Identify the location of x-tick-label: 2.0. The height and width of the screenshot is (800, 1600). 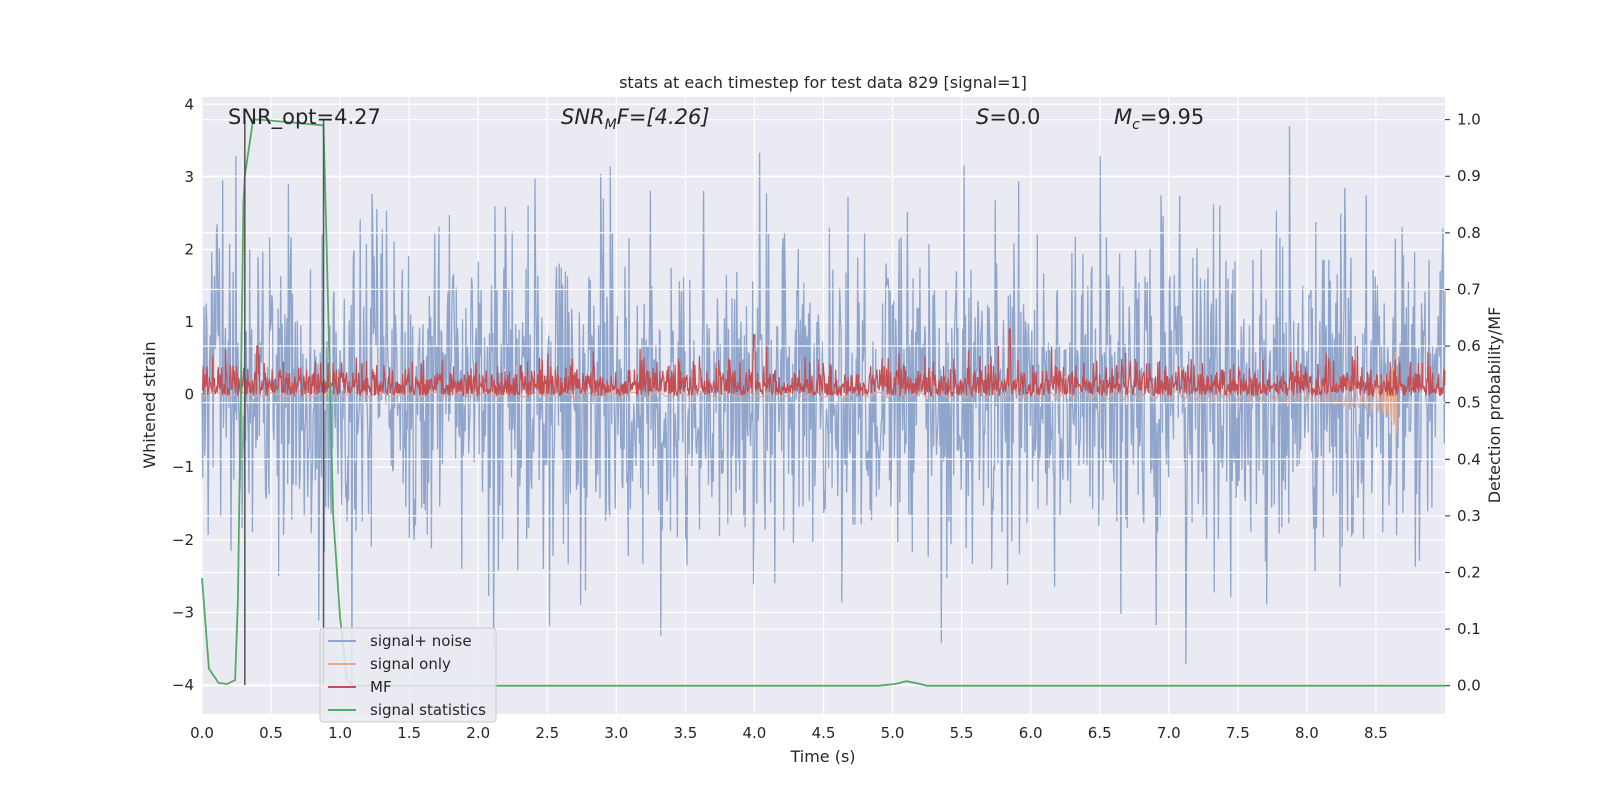
(478, 733).